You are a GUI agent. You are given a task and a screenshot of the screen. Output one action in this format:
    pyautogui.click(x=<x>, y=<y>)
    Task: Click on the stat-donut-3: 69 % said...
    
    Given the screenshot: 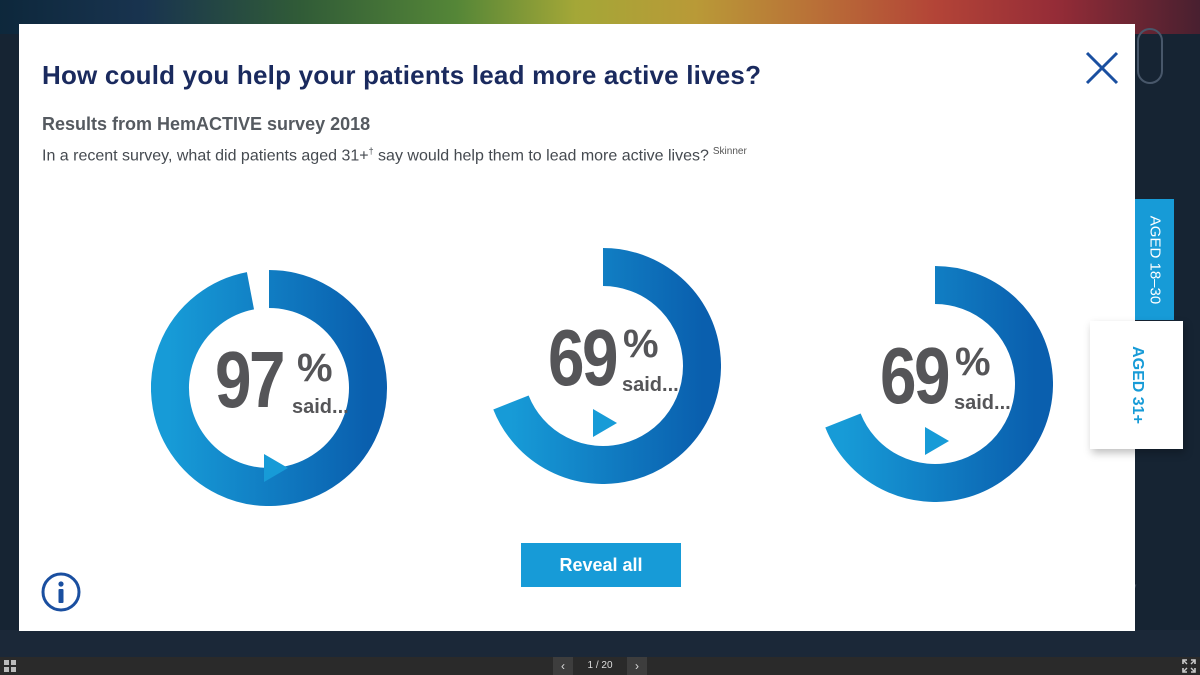 What is the action you would take?
    pyautogui.click(x=935, y=384)
    